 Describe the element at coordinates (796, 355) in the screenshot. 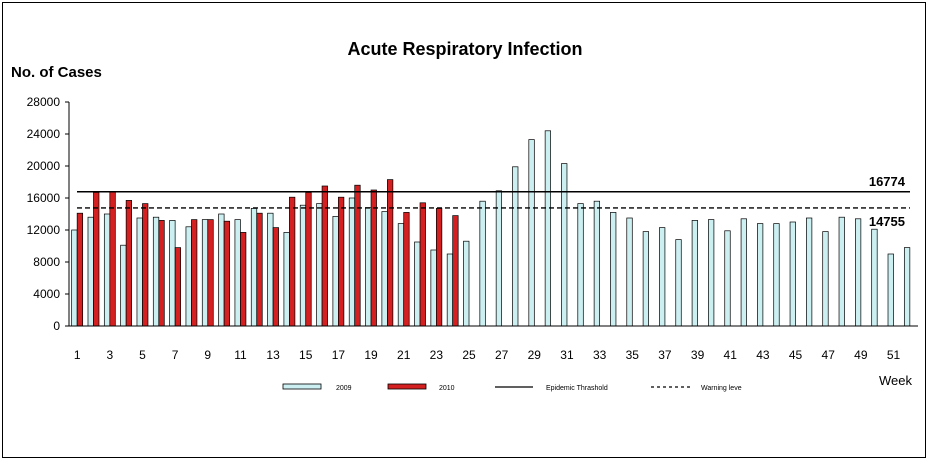

I see `x-tick-label: 45` at that location.